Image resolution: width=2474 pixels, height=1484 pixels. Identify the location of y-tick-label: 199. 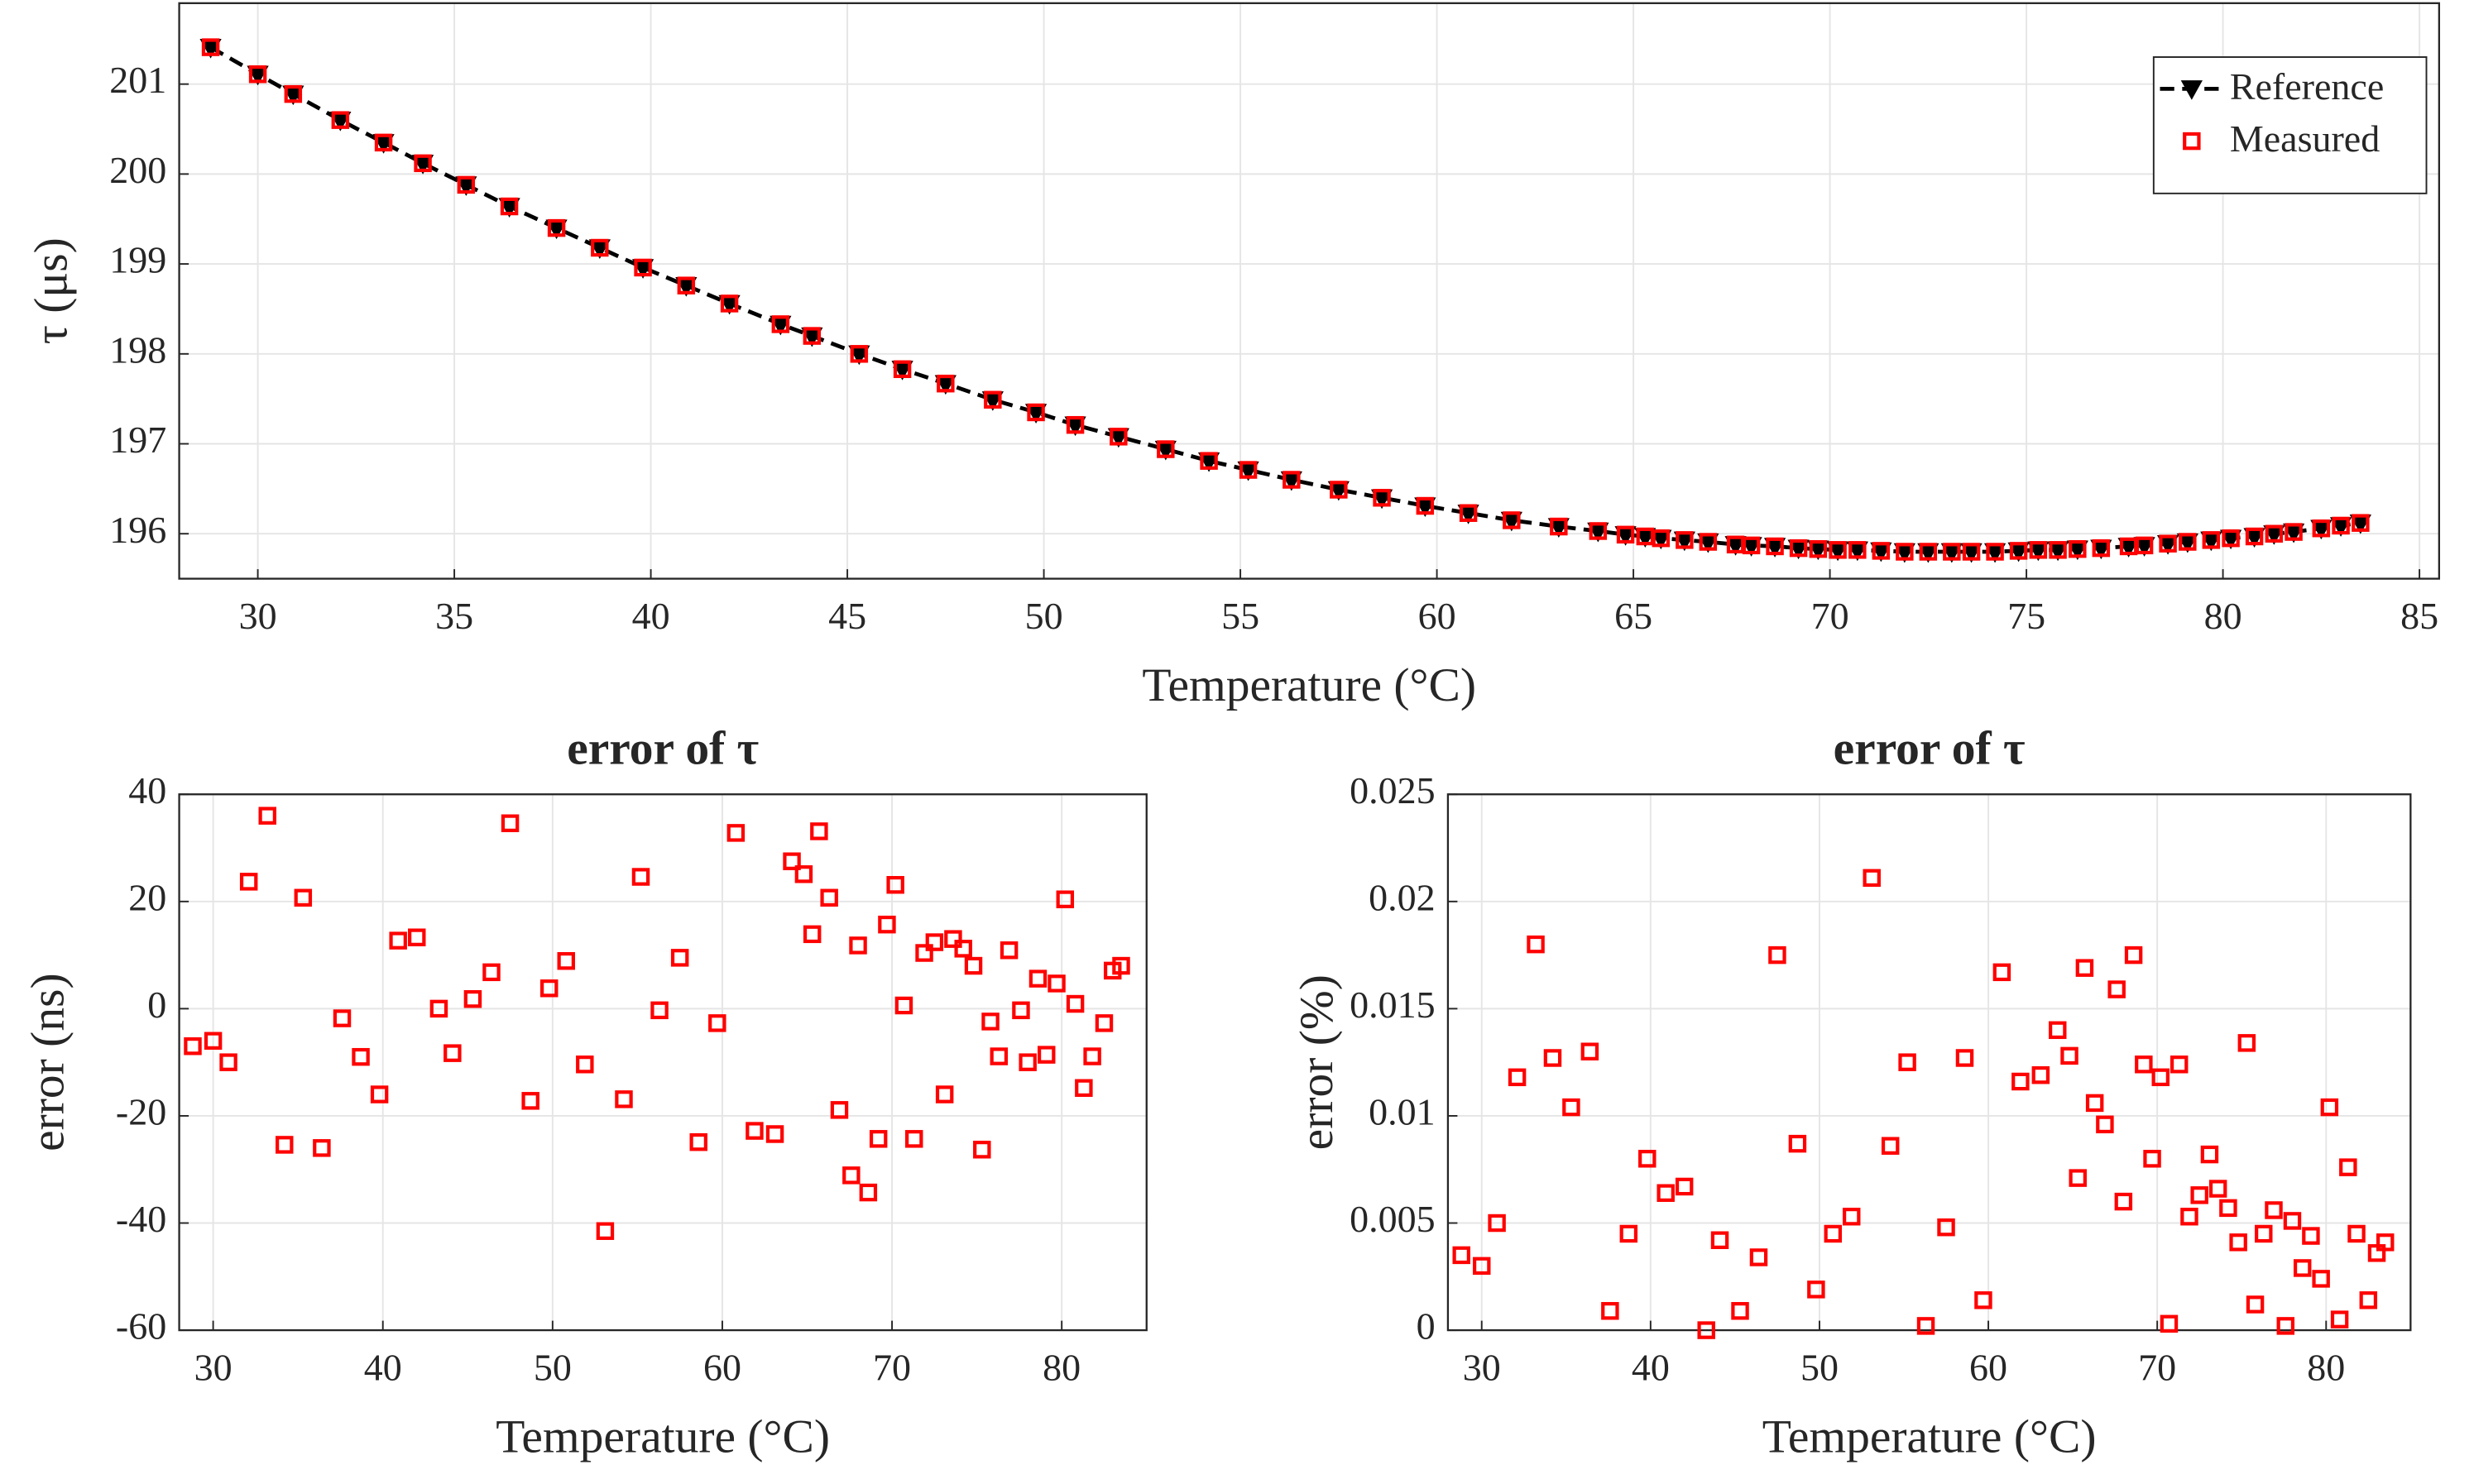
(138, 260).